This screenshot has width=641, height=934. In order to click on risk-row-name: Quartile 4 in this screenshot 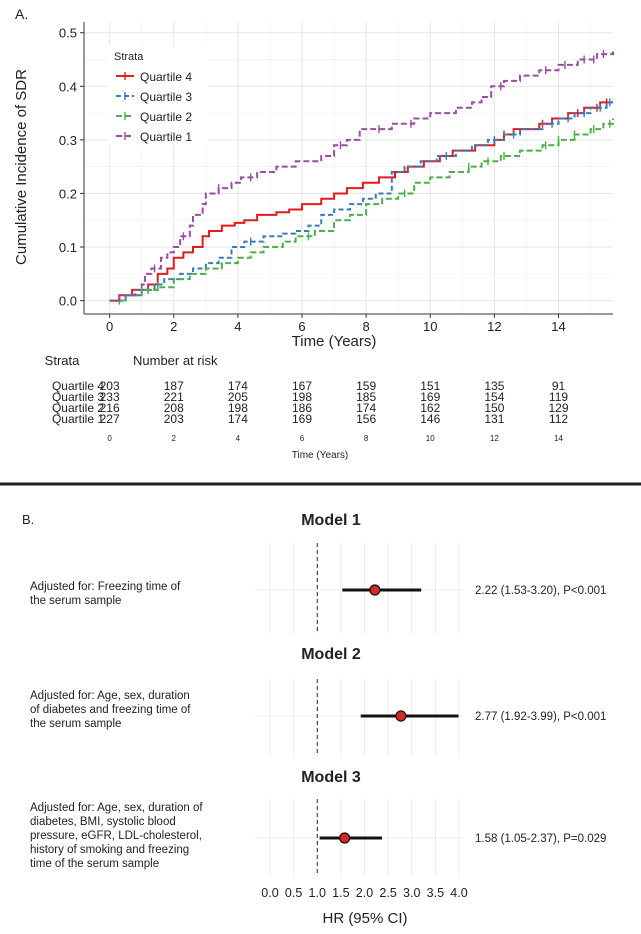, I will do `click(78, 386)`.